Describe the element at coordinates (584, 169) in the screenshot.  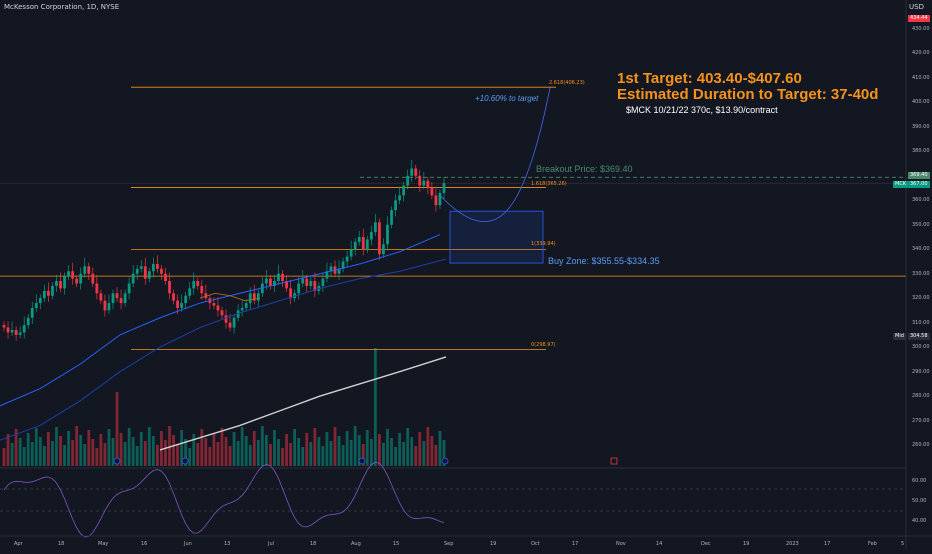
I see `breakout-price-label: Breakout Price: $369.40` at that location.